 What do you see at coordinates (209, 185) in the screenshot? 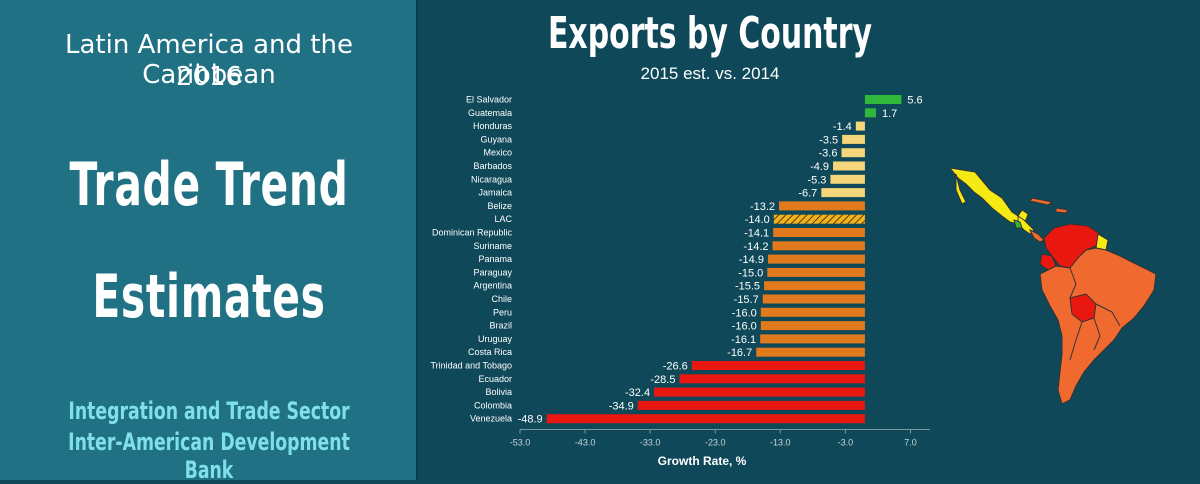
I see `headline-line-1: Trade Trend` at bounding box center [209, 185].